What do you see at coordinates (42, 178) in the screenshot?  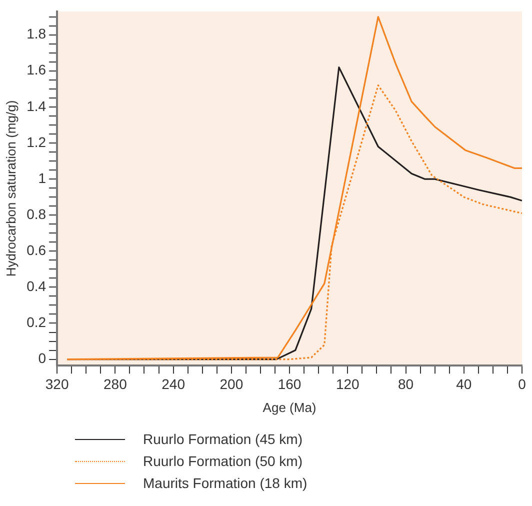 I see `y-tick-label: 1` at bounding box center [42, 178].